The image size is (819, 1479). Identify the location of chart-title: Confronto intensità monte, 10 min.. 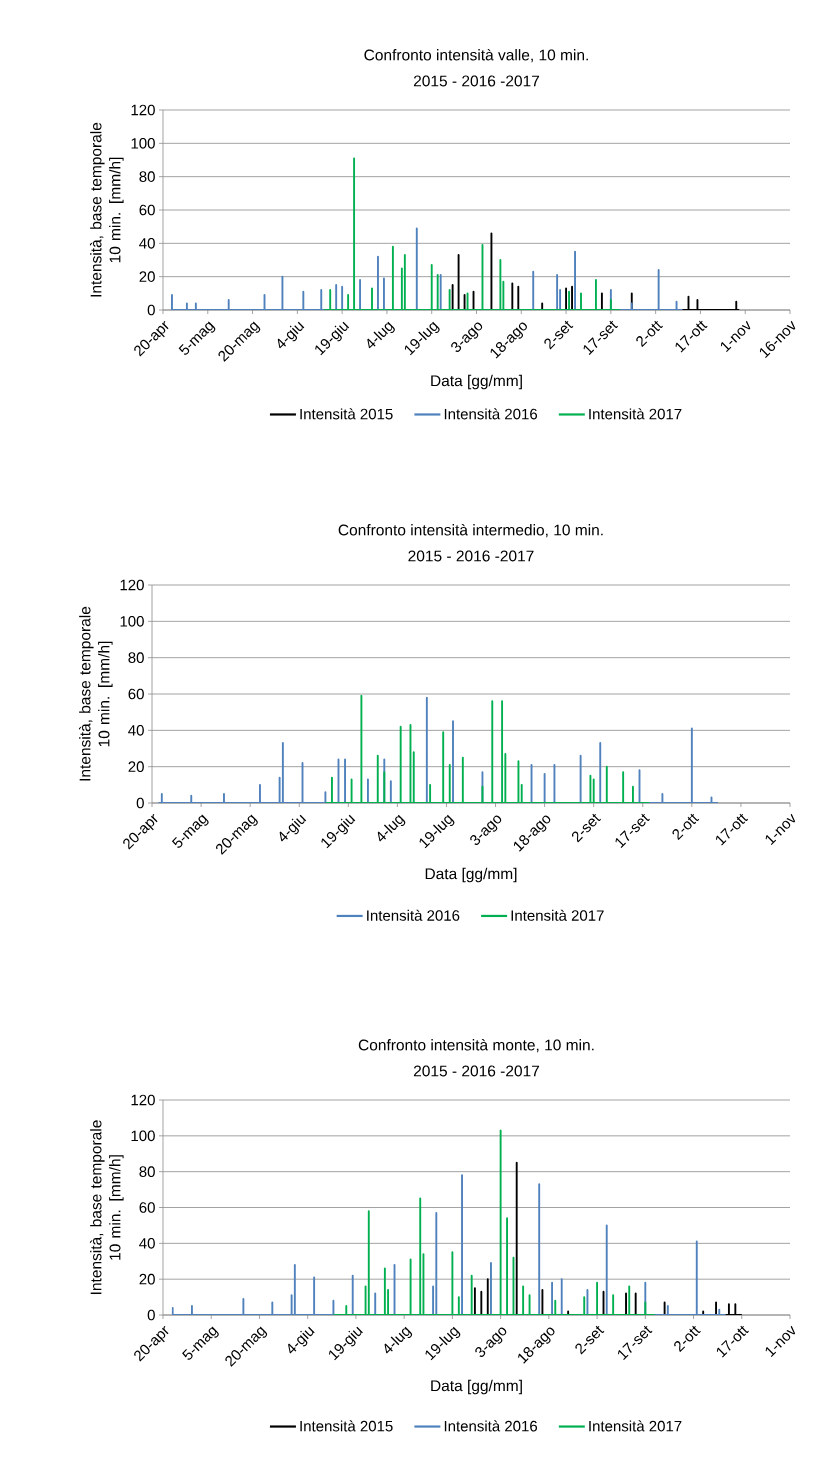
(476, 1045).